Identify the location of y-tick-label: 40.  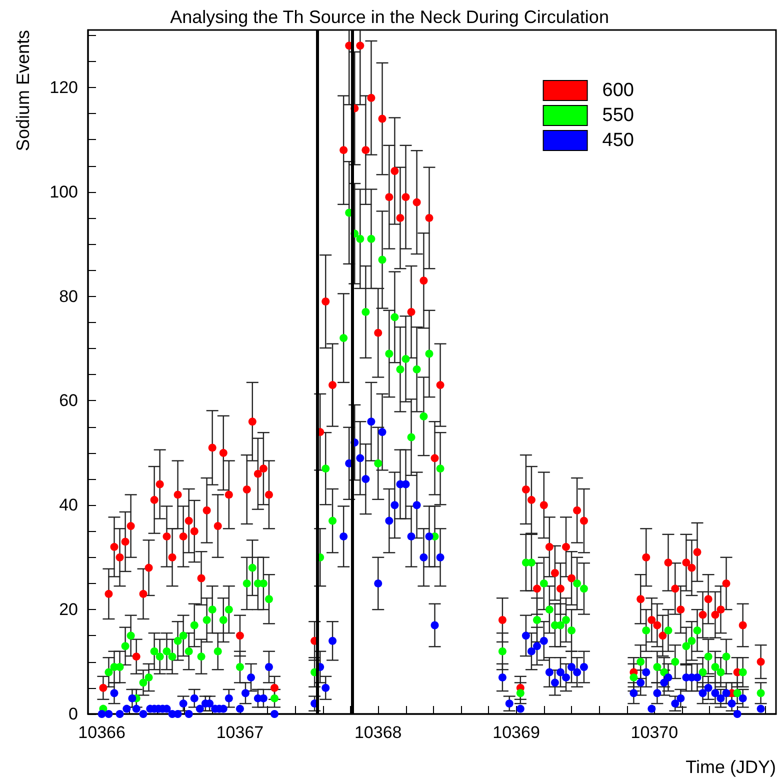
(68, 505).